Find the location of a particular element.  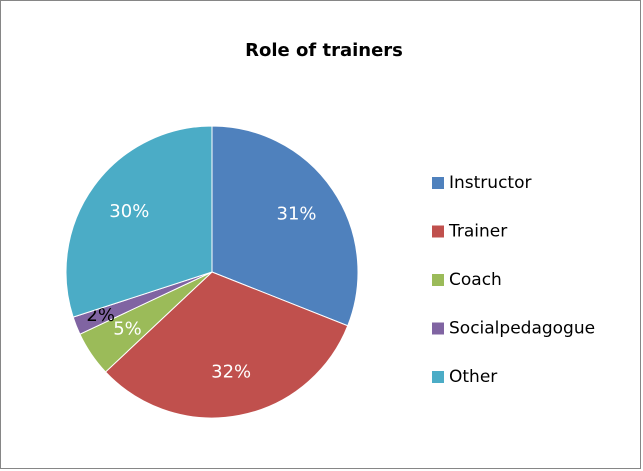

legend-label: Socialpedagogue is located at coordinates (522, 329).